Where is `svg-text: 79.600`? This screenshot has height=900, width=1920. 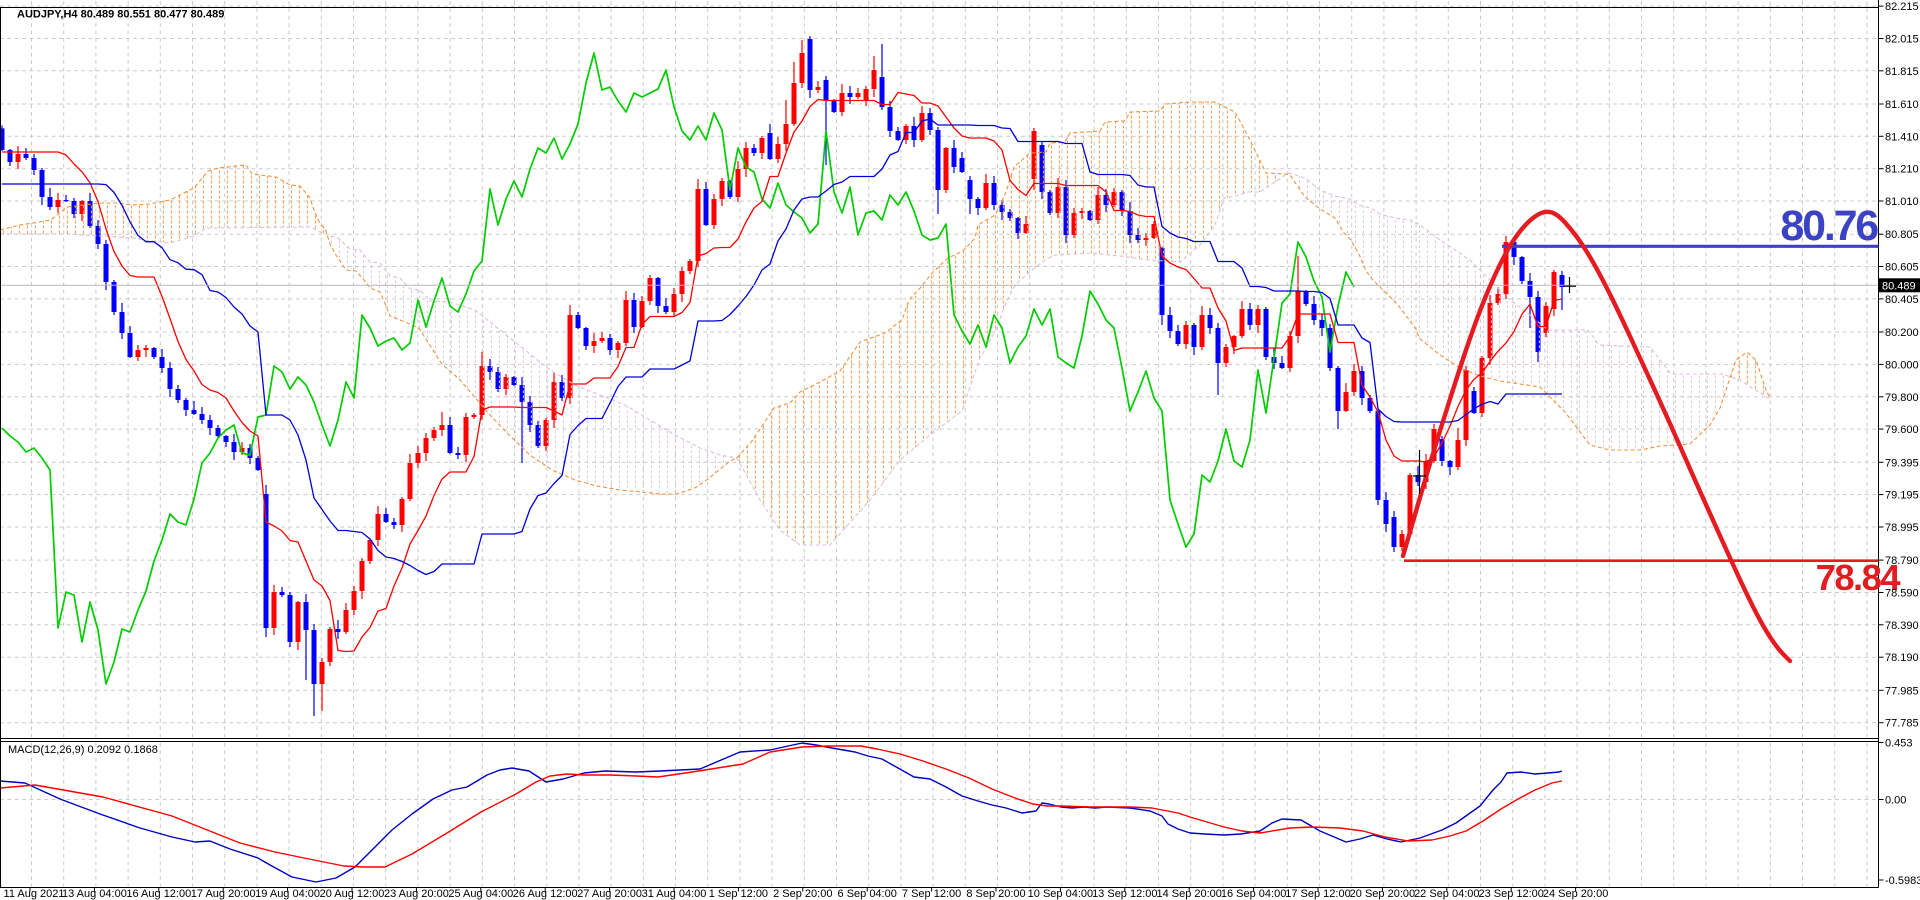
svg-text: 79.600 is located at coordinates (1902, 430).